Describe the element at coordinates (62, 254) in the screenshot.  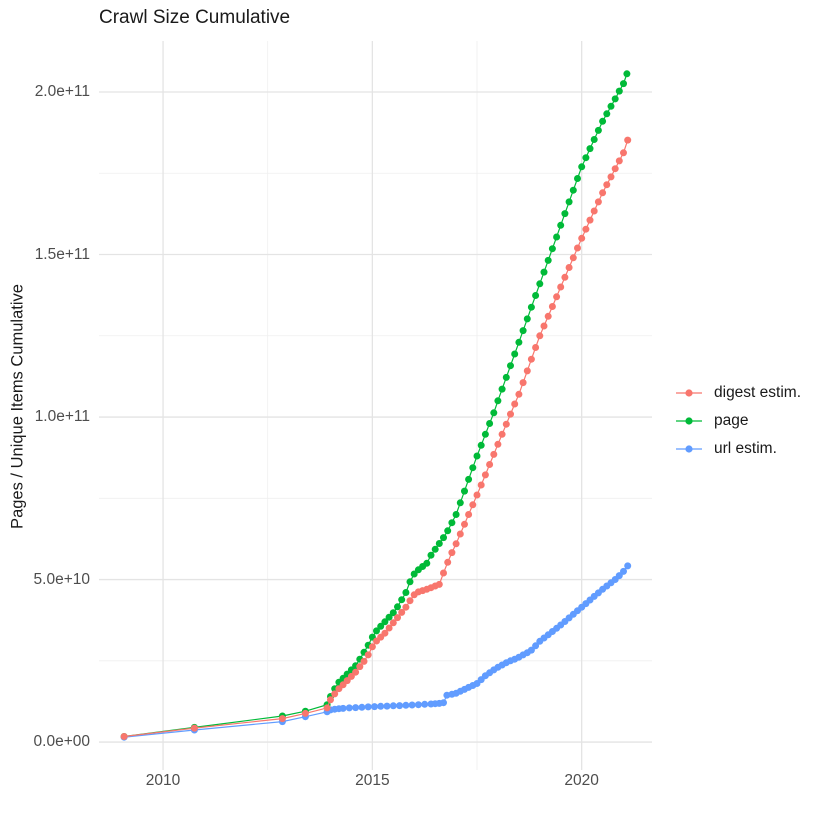
I see `y-tick-label: 1.5e+11` at that location.